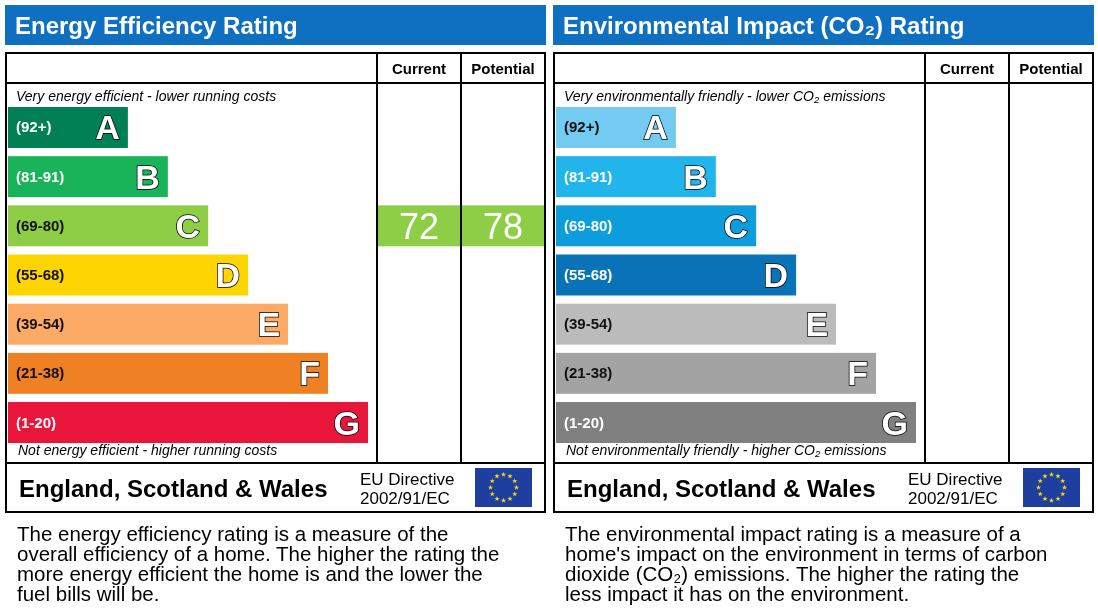 The image size is (1098, 613). I want to click on annotation: Not environmentally friendly - higher CO₂ emissions, so click(726, 450).